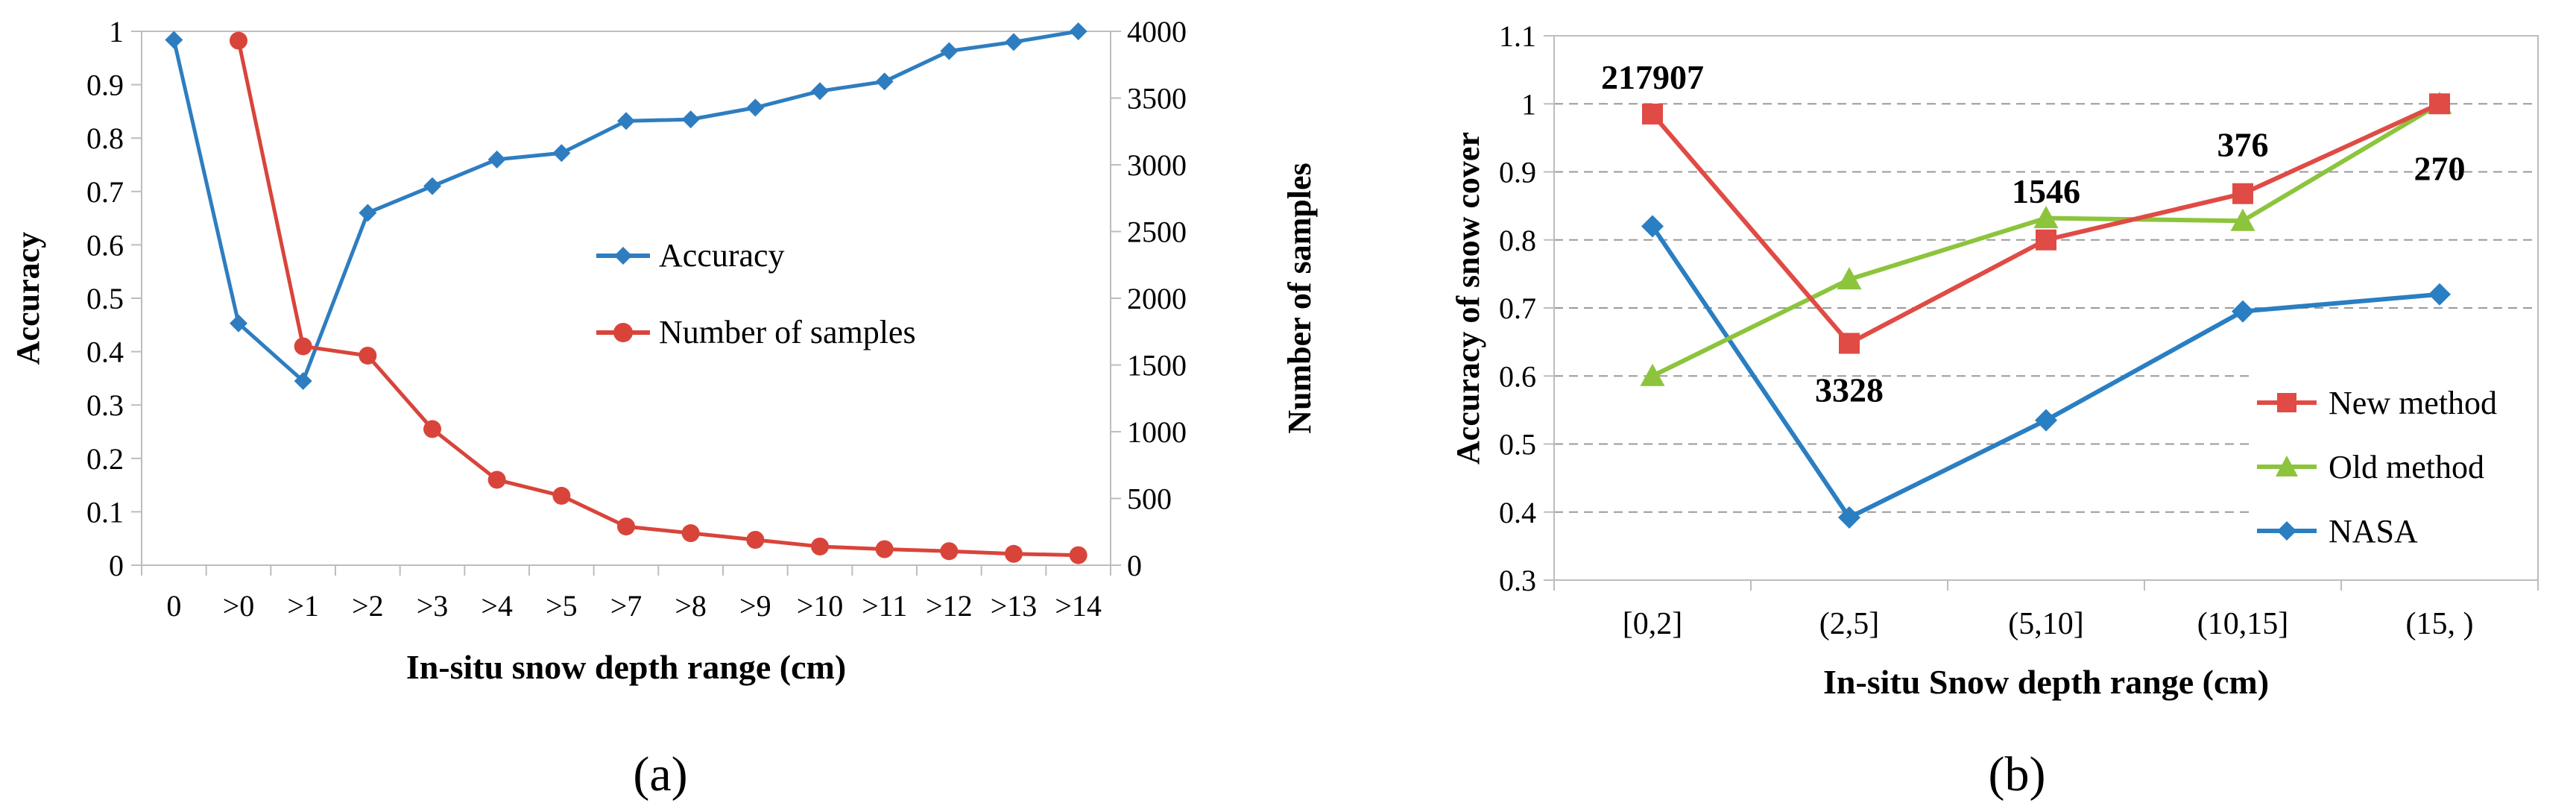 The image size is (2576, 812). I want to click on legend-label-accuracy: Accuracy, so click(722, 255).